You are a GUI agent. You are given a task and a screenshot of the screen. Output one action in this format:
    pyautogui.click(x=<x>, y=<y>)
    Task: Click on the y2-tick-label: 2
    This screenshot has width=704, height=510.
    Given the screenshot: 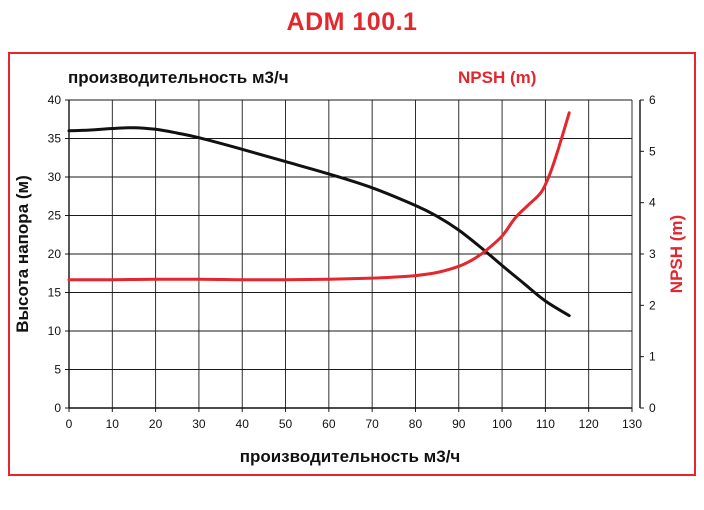 What is the action you would take?
    pyautogui.click(x=652, y=305)
    